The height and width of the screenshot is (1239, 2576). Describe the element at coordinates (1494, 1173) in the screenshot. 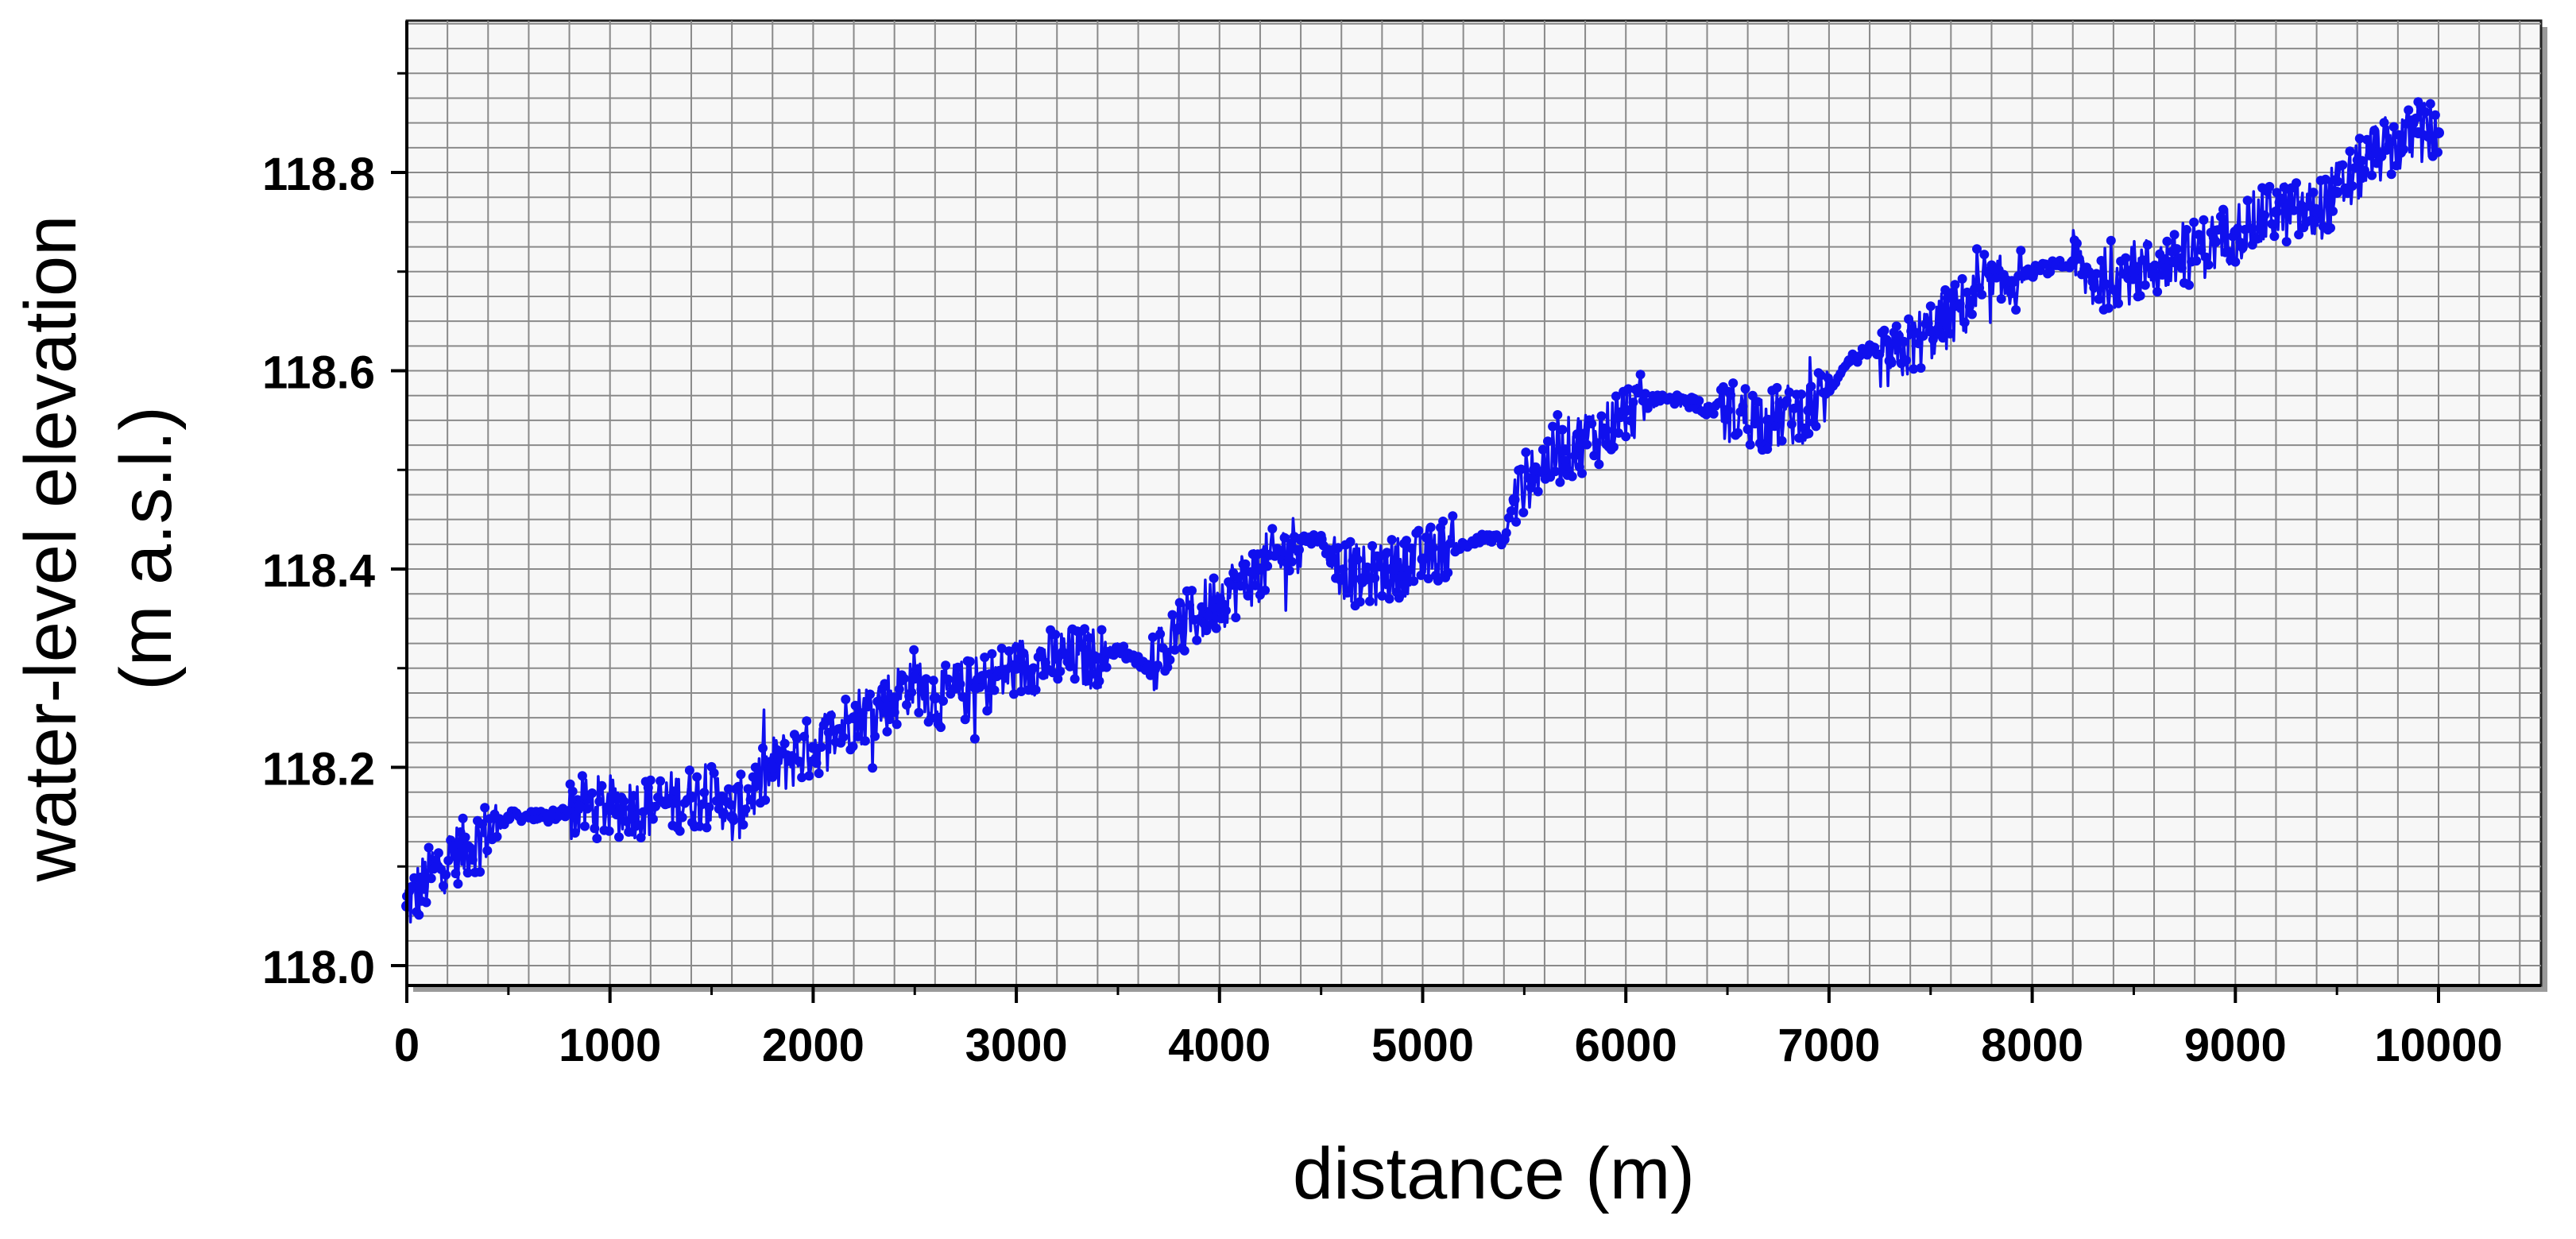

I see `x-axis-title: distance (m)` at that location.